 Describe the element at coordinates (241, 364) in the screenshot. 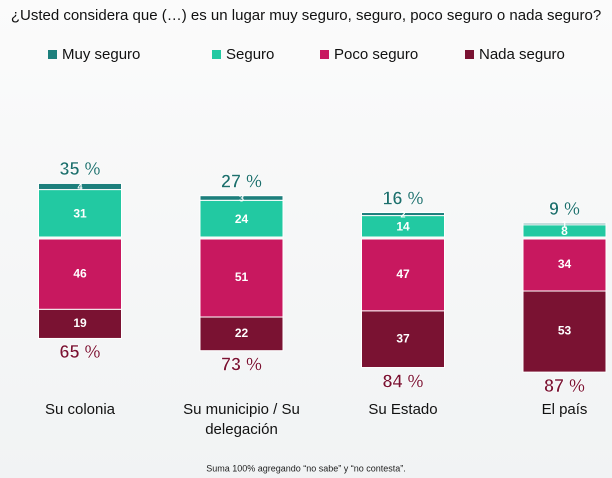

I see `negative-total: 73 %` at that location.